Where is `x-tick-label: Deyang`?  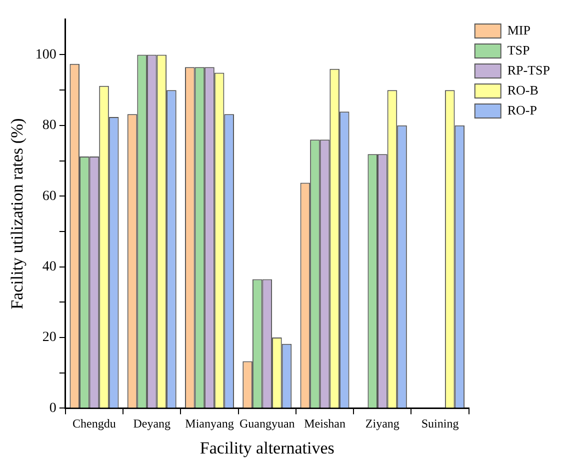
x-tick-label: Deyang is located at coordinates (152, 423).